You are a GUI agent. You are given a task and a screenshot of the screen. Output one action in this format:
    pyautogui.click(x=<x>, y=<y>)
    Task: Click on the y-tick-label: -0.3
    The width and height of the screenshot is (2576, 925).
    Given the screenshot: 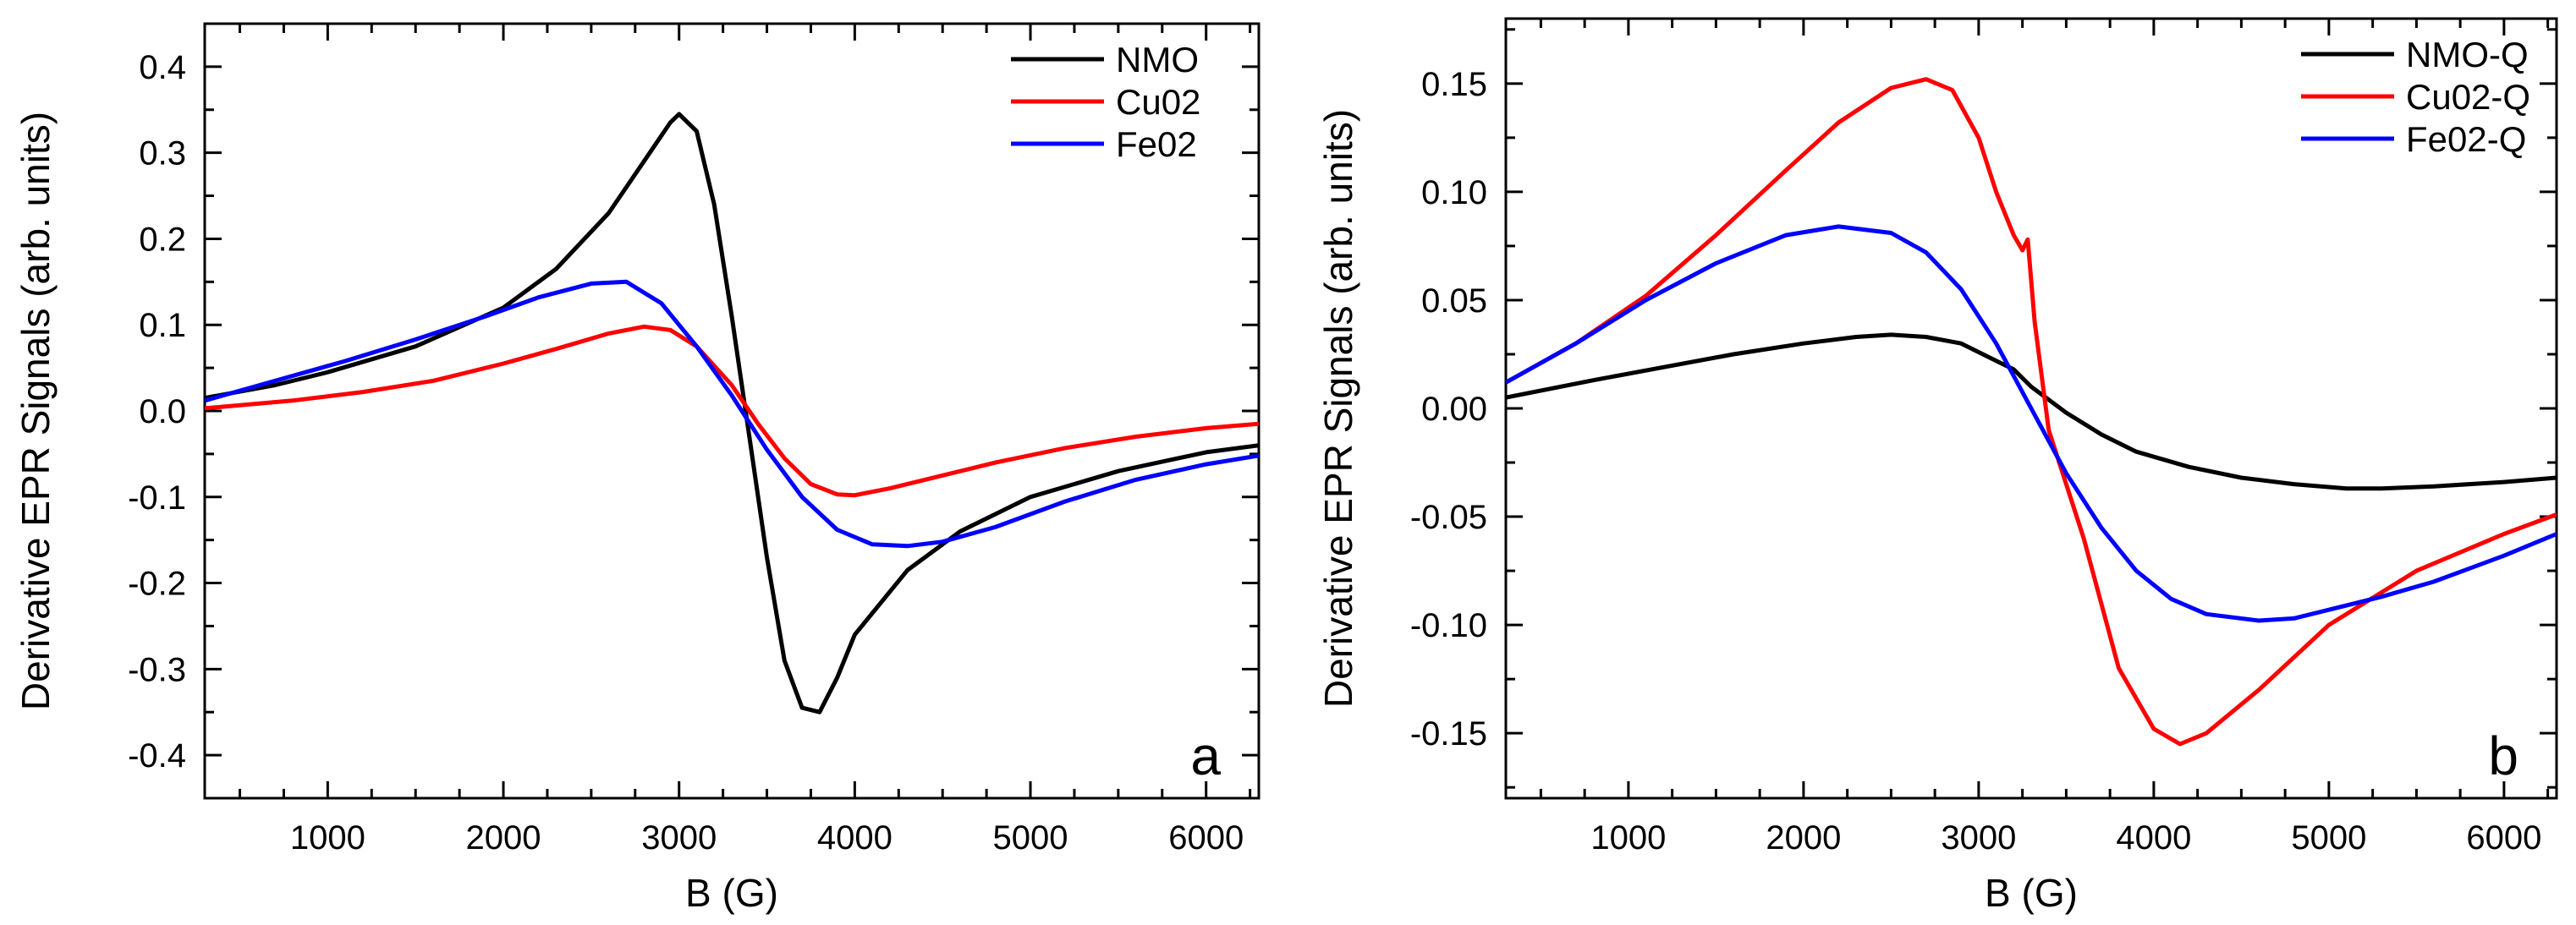 What is the action you would take?
    pyautogui.click(x=157, y=669)
    